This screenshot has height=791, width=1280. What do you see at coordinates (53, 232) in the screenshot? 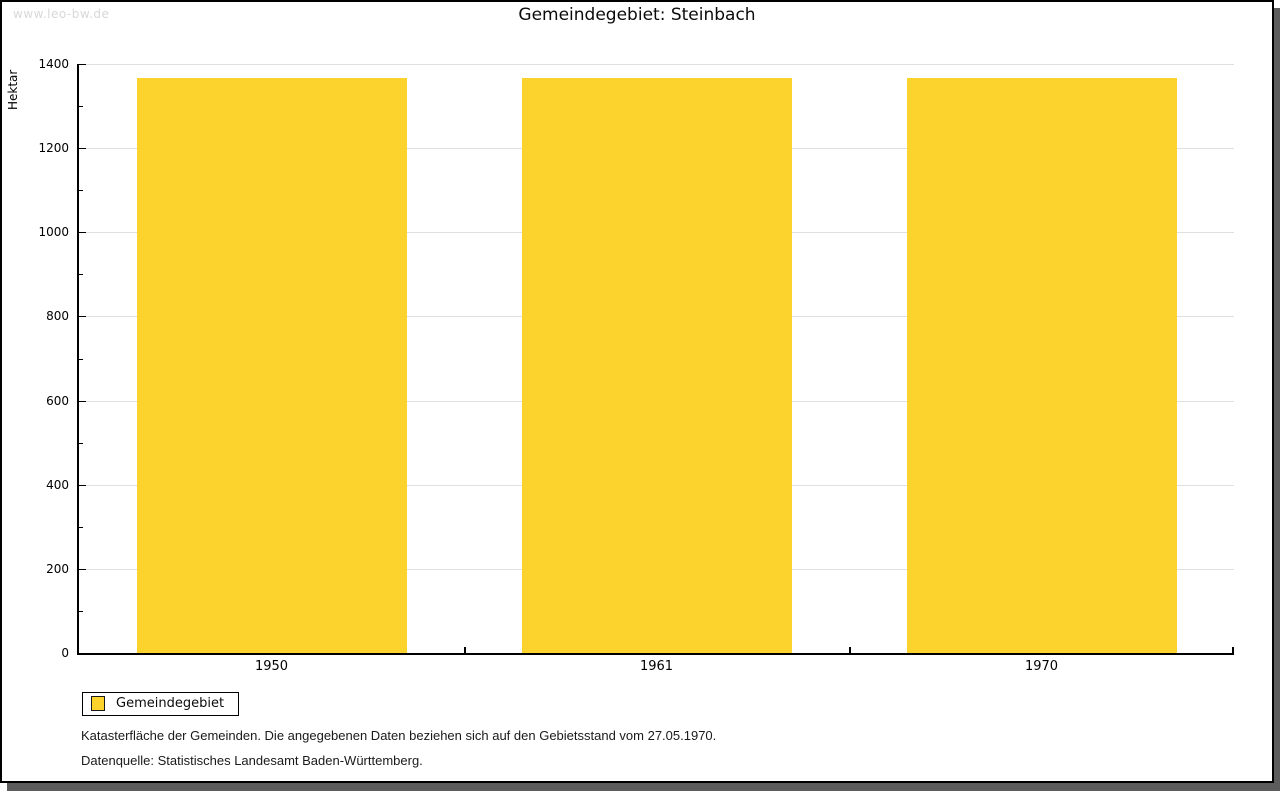
I see `y-tick-label: 1000` at bounding box center [53, 232].